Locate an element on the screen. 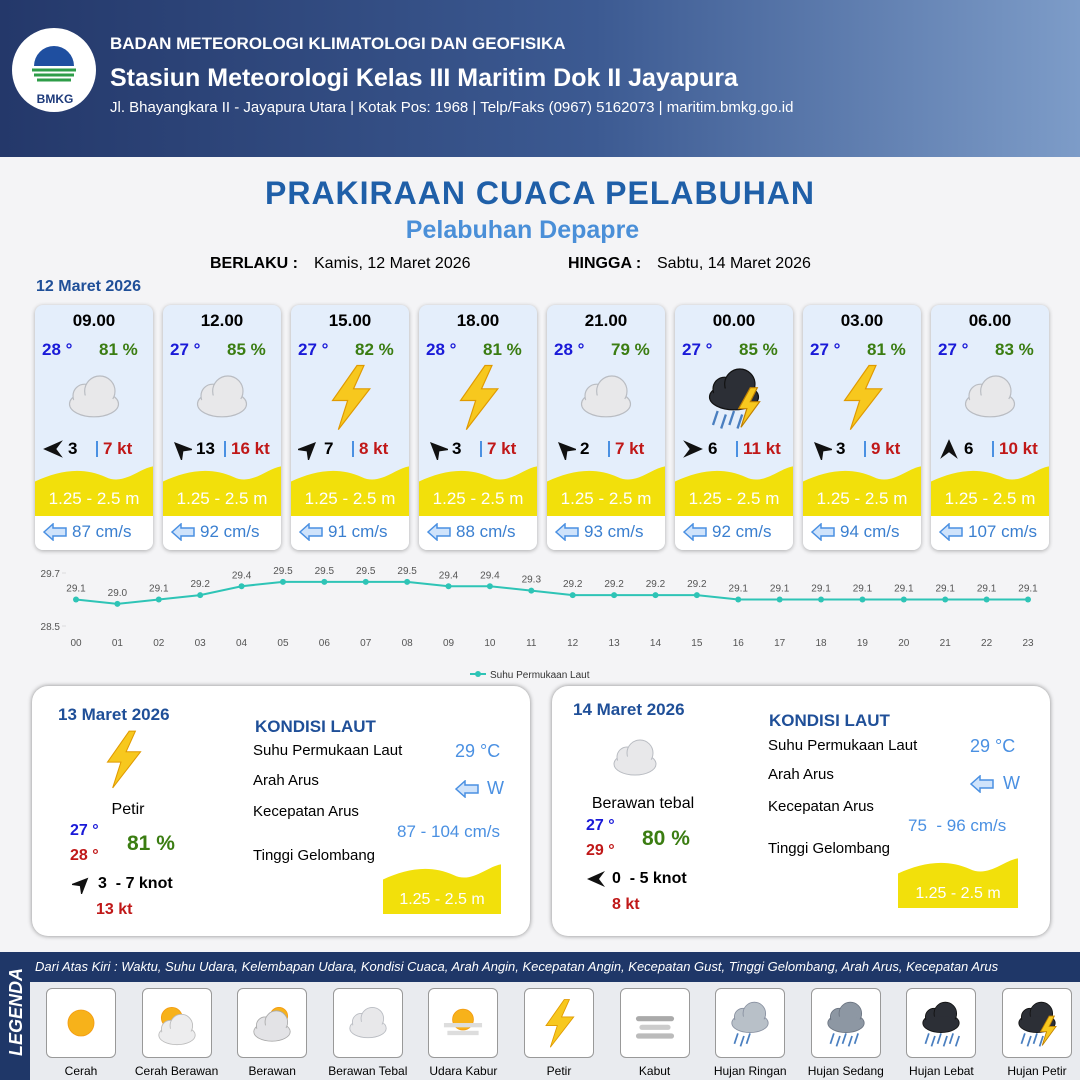 The image size is (1080, 1080). wind-speed: 13 is located at coordinates (205, 448).